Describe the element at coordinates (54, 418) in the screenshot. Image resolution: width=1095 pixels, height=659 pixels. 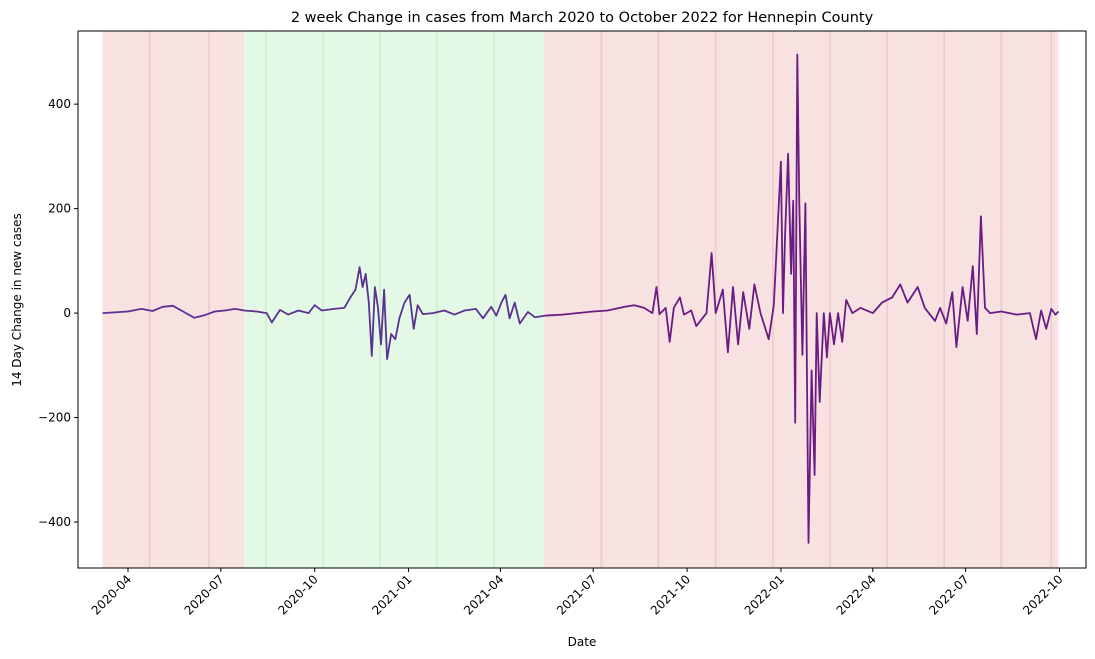
I see `y-tick-label: −200` at that location.